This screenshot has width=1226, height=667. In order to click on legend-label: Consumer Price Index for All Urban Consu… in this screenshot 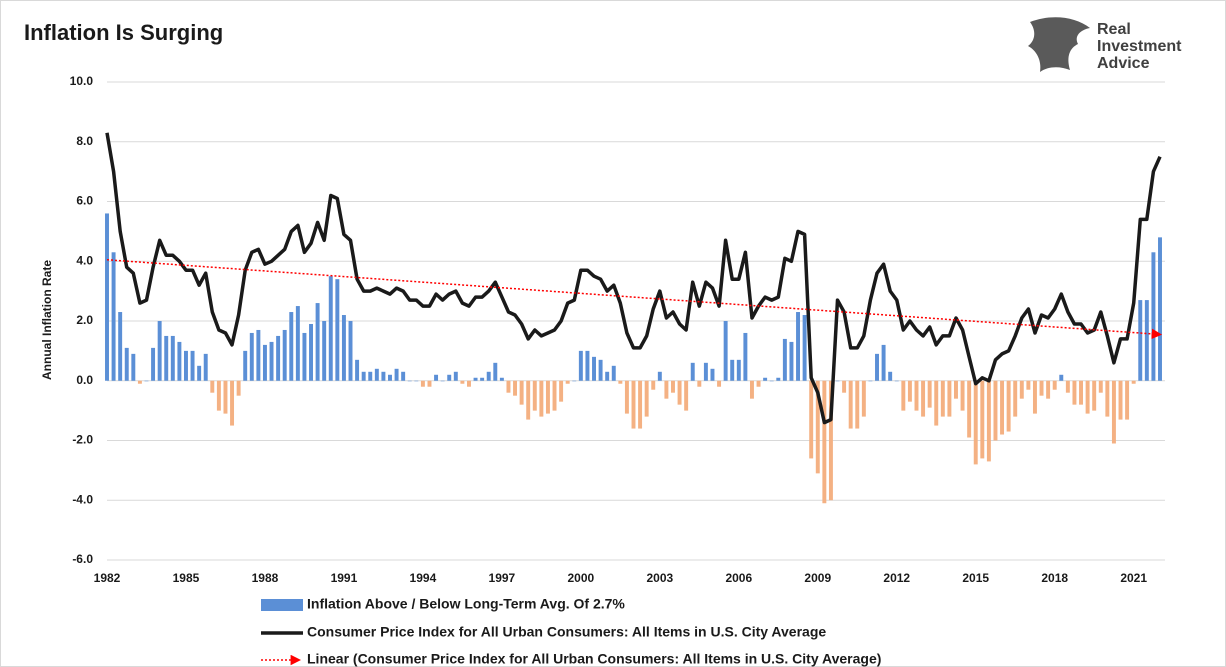, I will do `click(566, 632)`.